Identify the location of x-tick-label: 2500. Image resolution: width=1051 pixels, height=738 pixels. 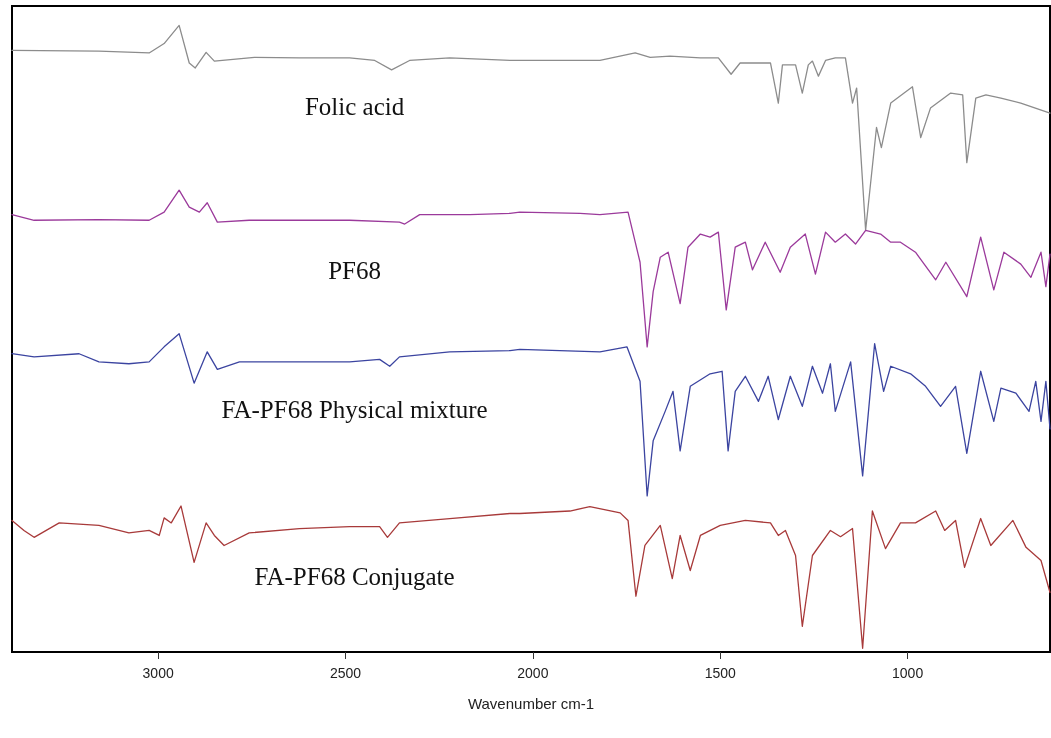
(345, 673).